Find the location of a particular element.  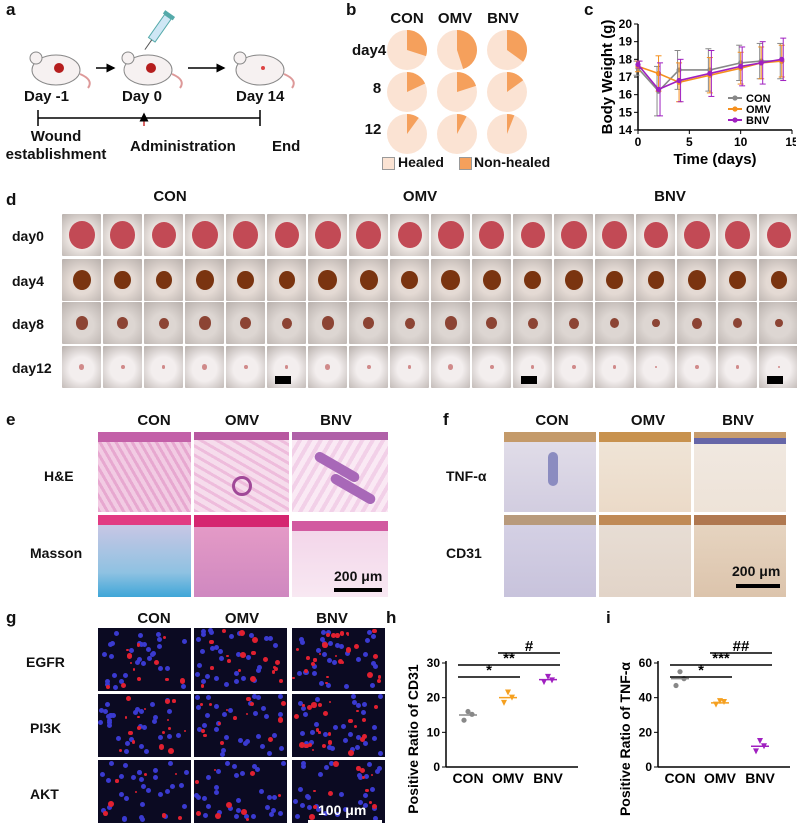

y-tick-label: 30 is located at coordinates (434, 663).